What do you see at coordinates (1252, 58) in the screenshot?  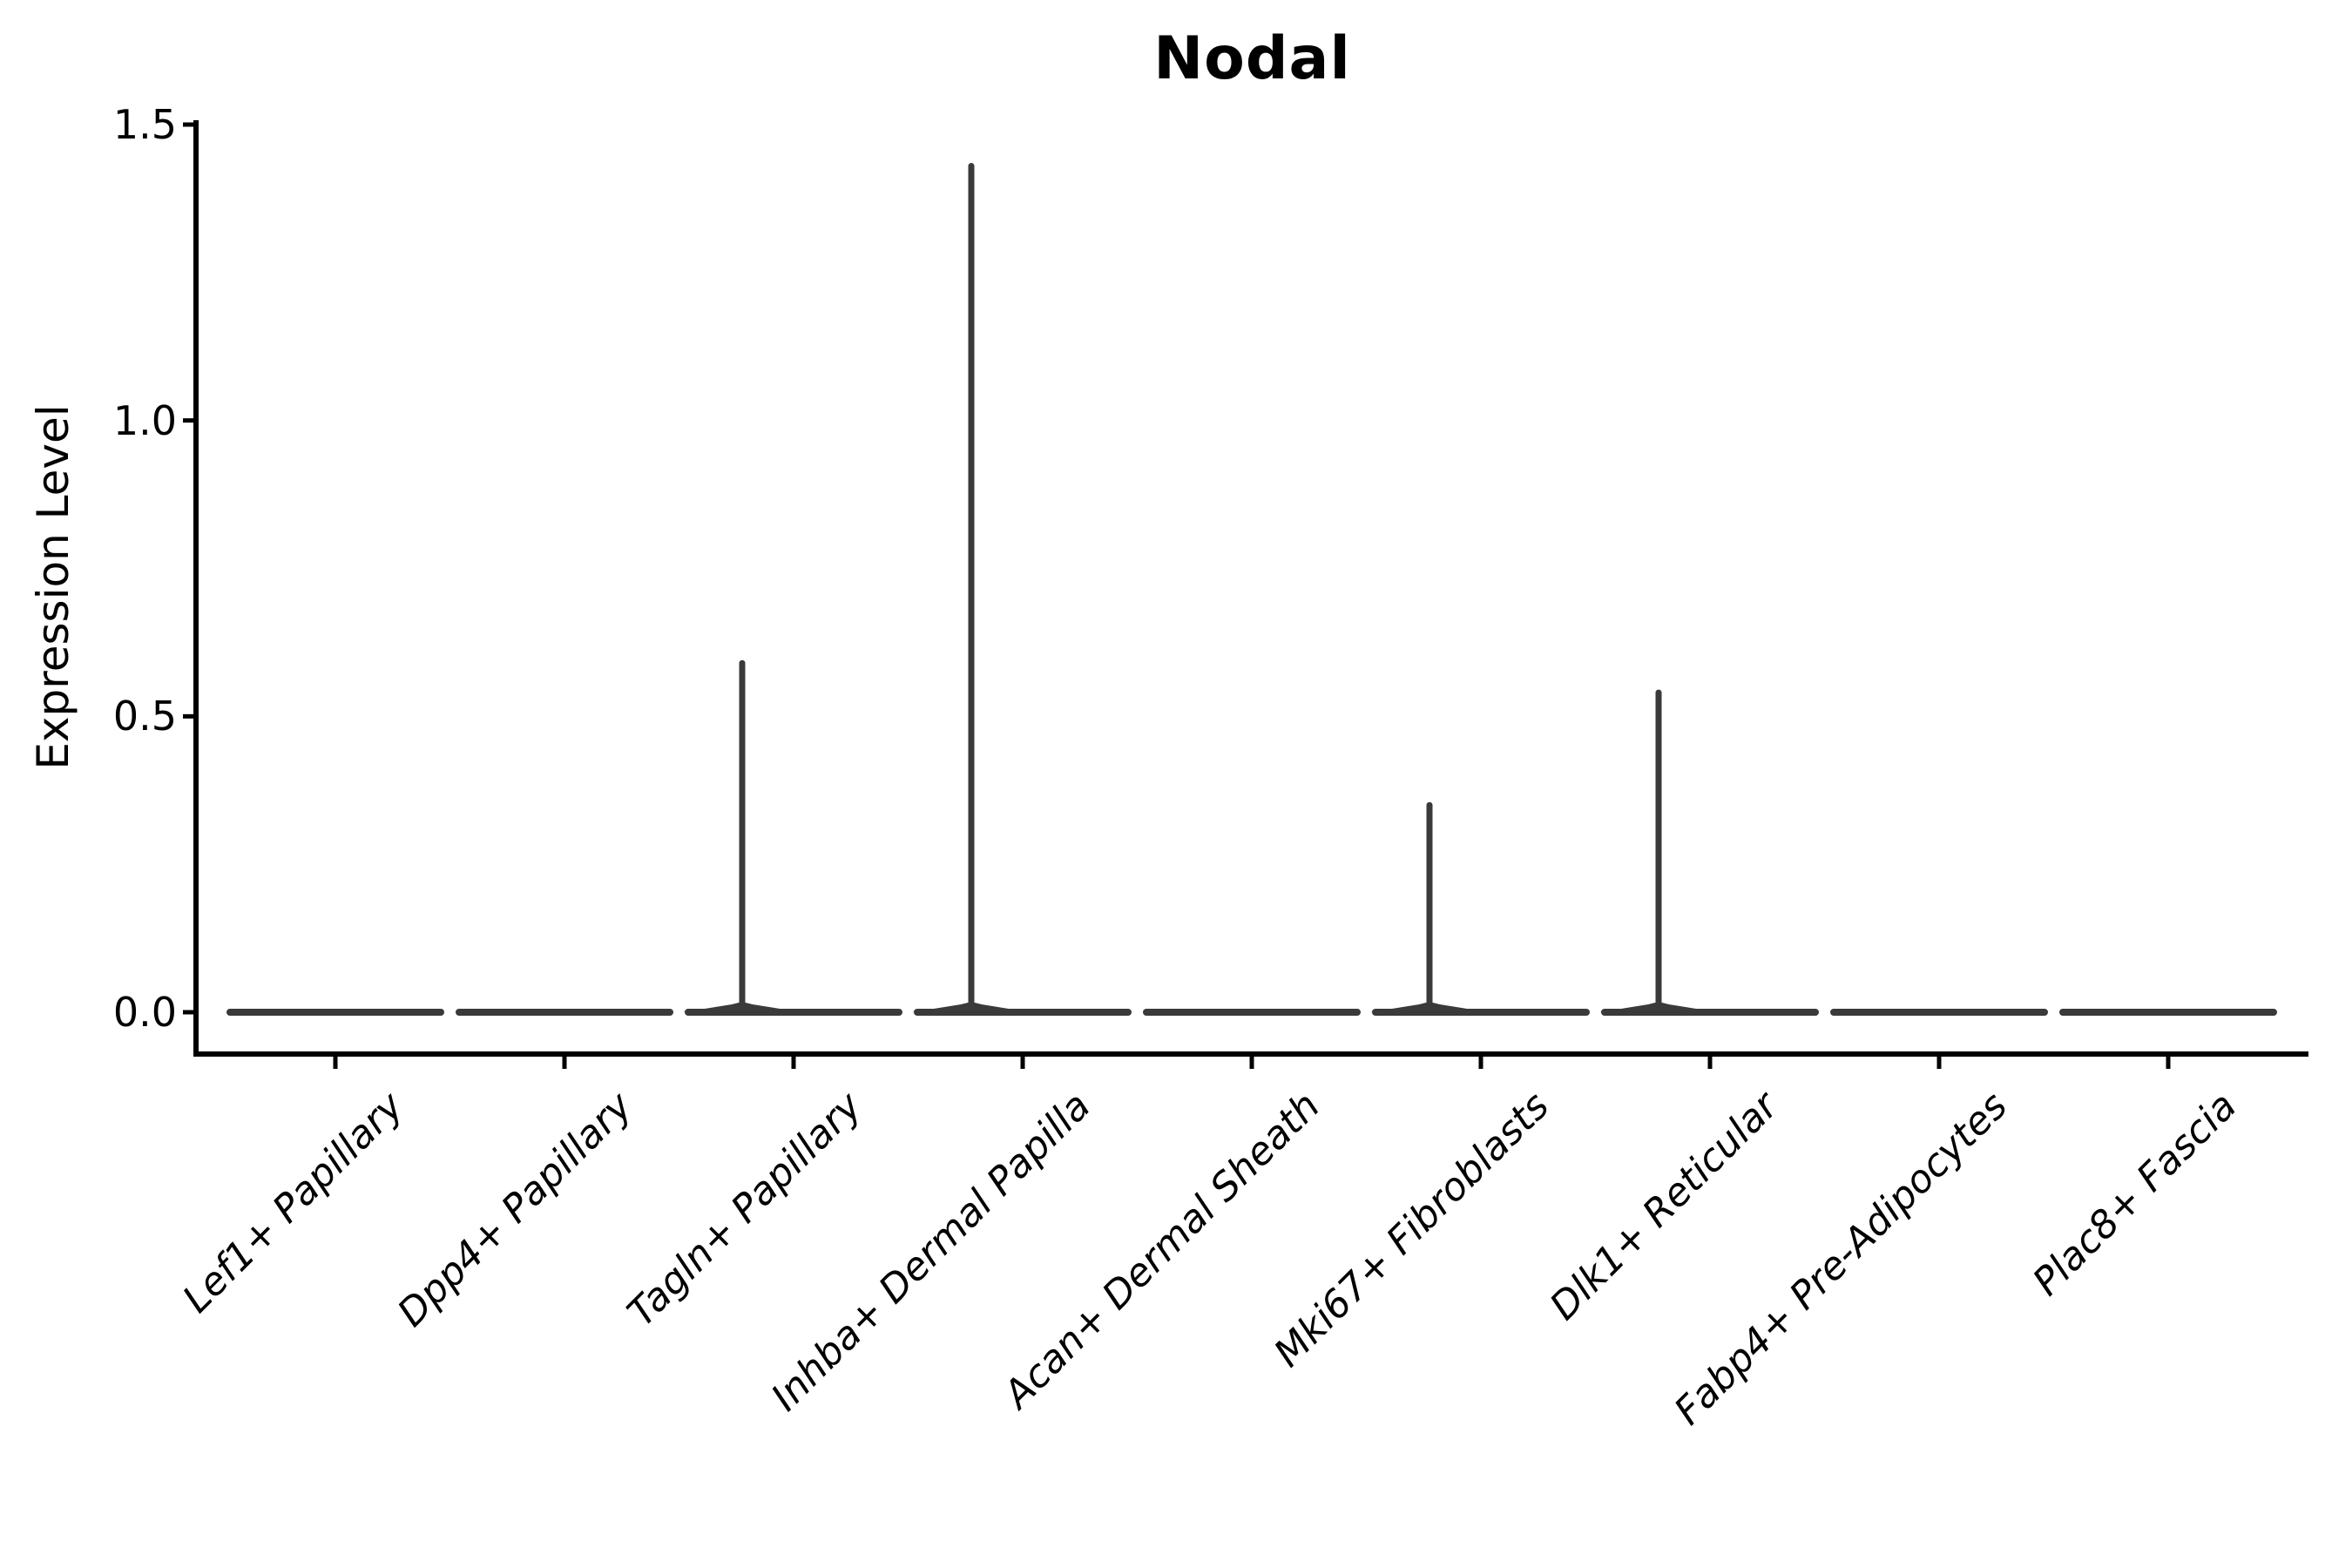 I see `plot-title: Nodal` at bounding box center [1252, 58].